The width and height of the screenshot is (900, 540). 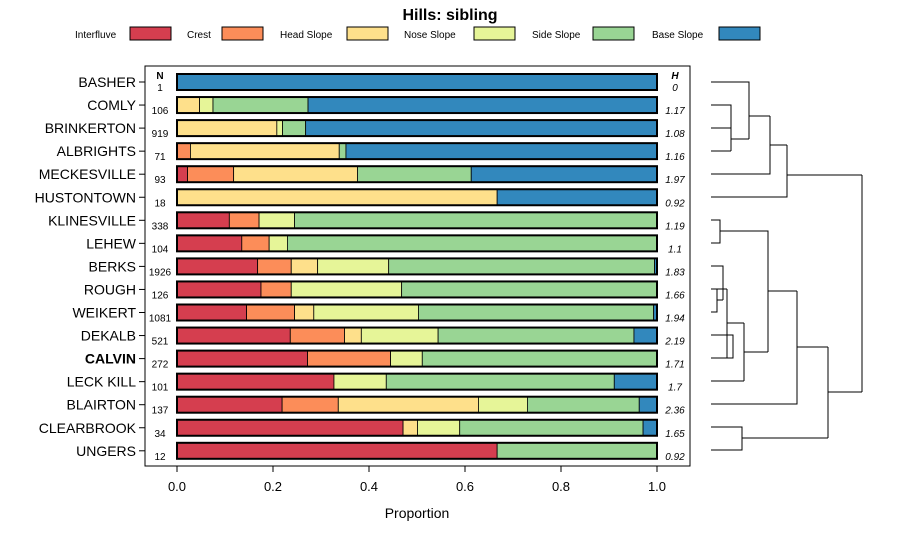 What do you see at coordinates (675, 319) in the screenshot?
I see `h-value: 1.94` at bounding box center [675, 319].